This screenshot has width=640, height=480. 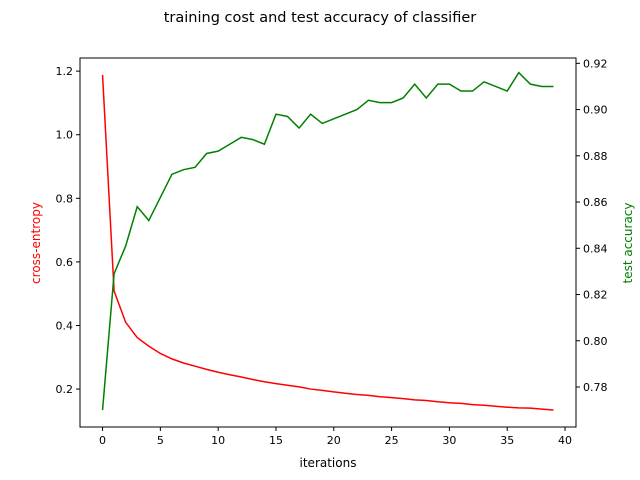 I want to click on y-left-tick-label: 1.0, so click(x=65, y=135).